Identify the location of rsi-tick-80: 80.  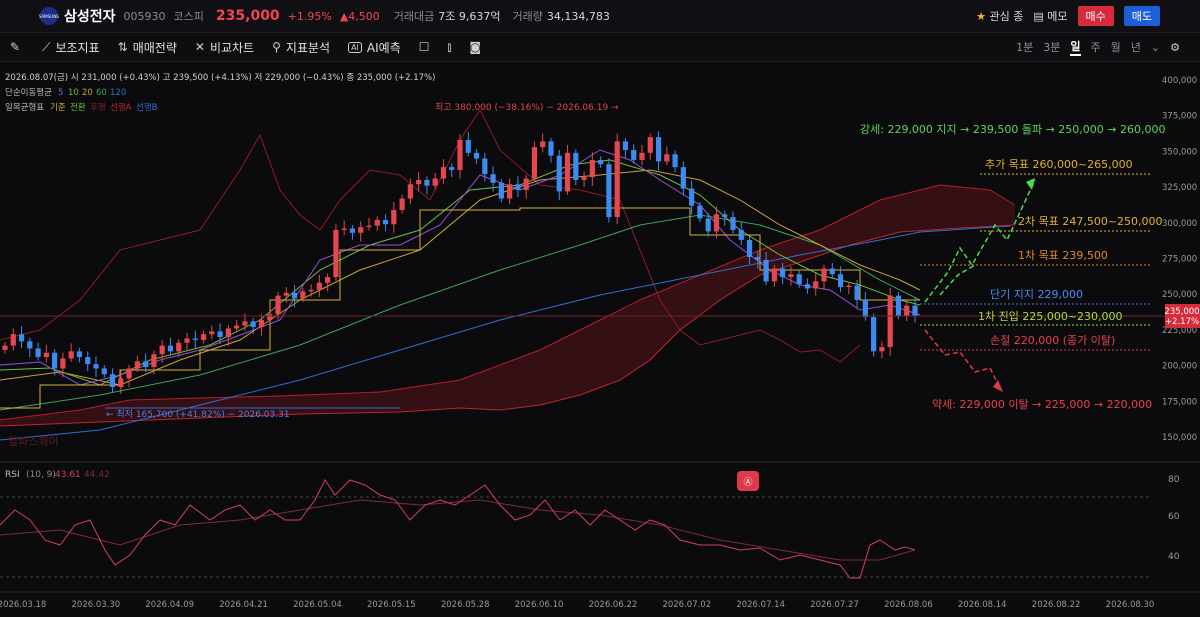
(1174, 480).